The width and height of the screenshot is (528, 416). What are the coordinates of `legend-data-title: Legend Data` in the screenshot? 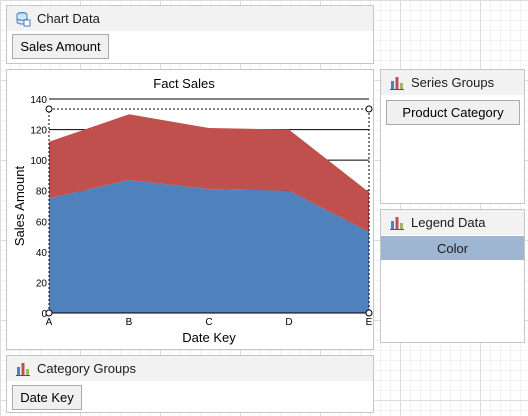 It's located at (448, 222).